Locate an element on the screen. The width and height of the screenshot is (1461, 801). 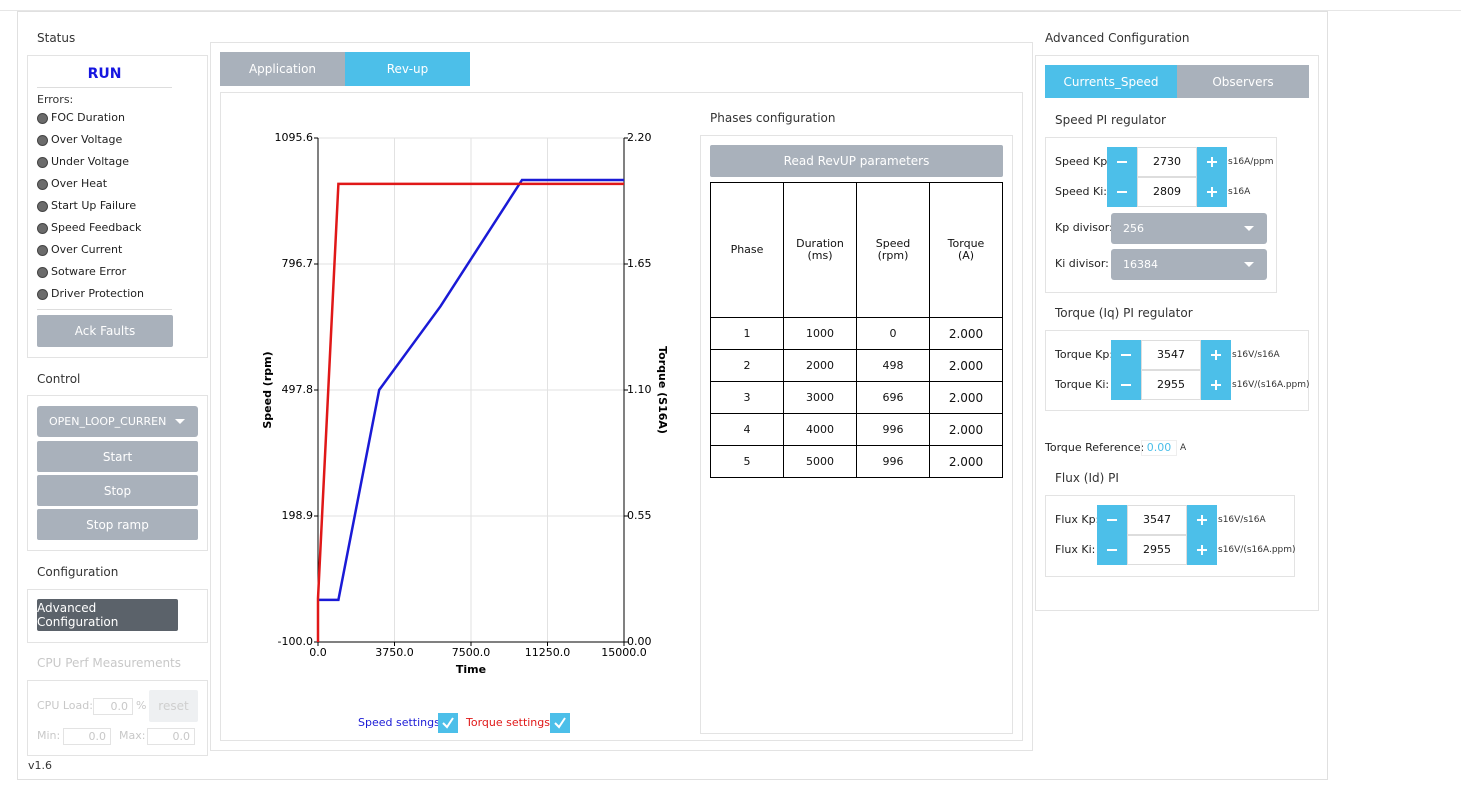
error-label: Start Up Failure is located at coordinates (94, 205).